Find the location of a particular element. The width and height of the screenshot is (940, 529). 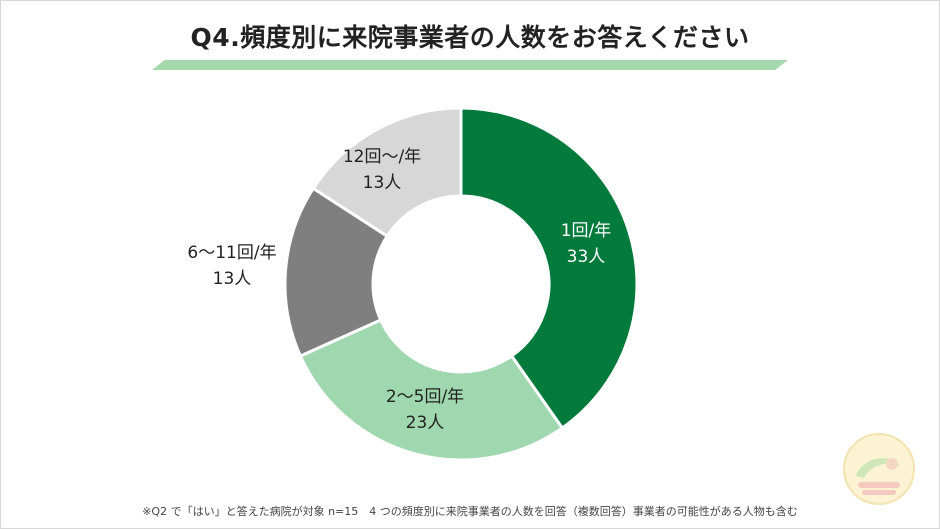

slice-label-3: 6〜11回/年 is located at coordinates (231, 253).